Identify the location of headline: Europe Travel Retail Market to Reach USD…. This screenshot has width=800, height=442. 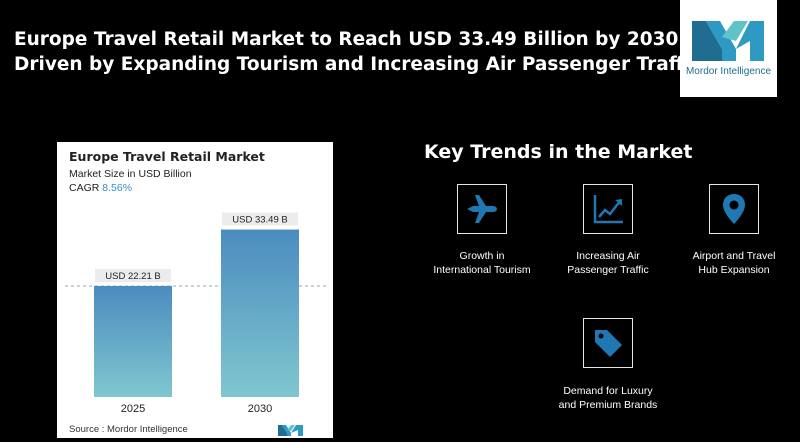
(357, 52).